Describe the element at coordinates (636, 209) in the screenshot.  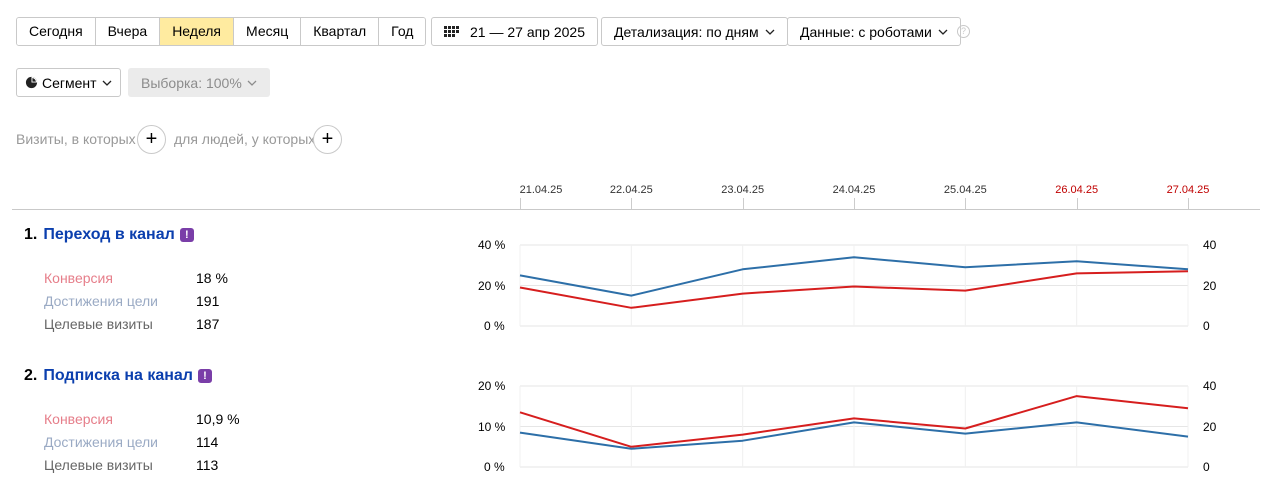
I see `header-divider` at that location.